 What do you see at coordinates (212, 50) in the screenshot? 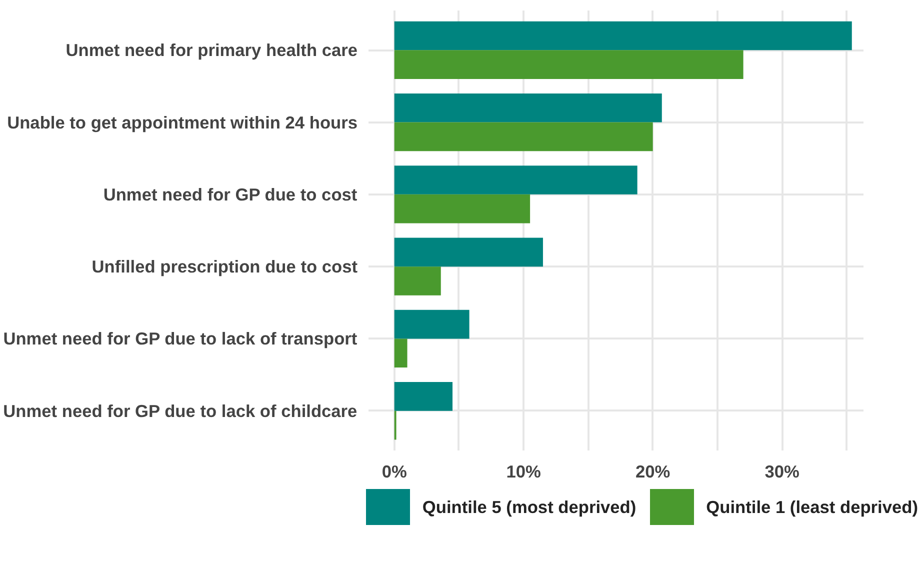
I see `y-tick-label: Unmet need for primary health care` at bounding box center [212, 50].